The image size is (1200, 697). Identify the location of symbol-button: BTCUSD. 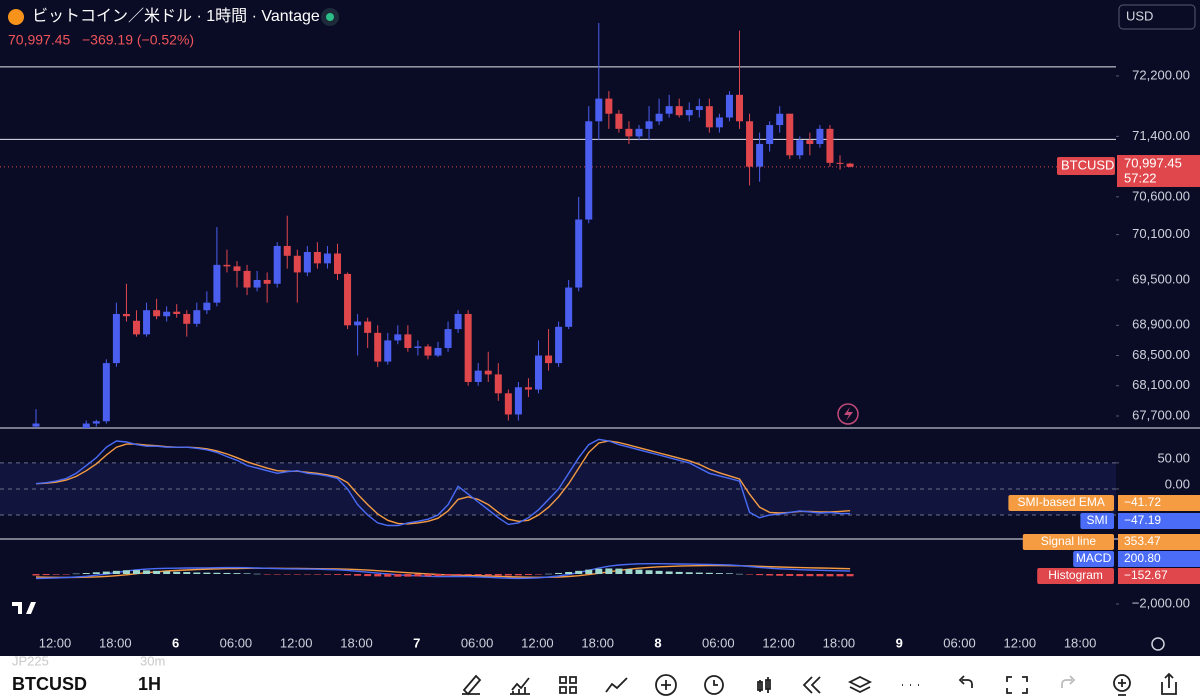
(49, 684).